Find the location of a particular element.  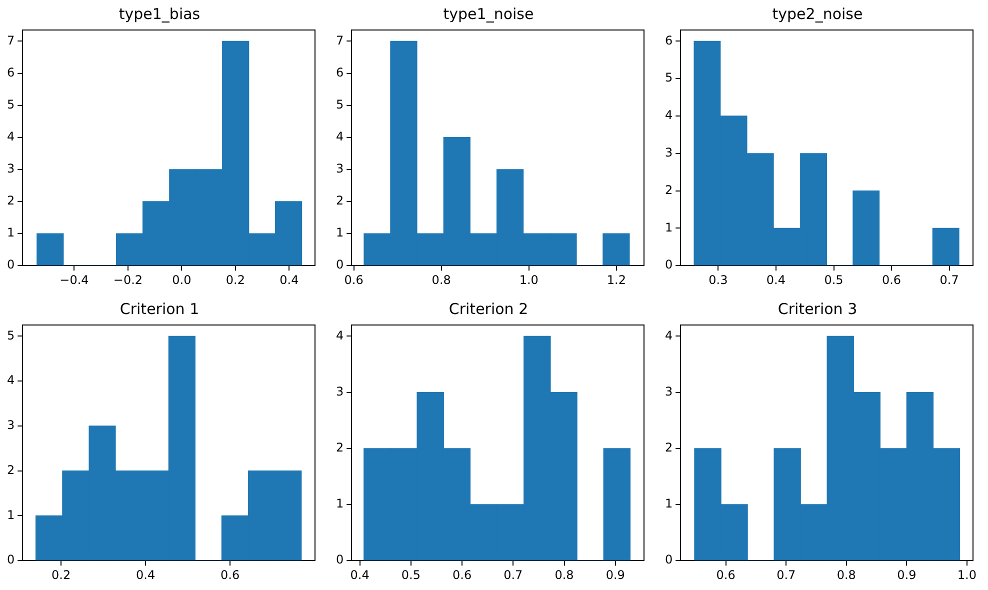

x-tick-label: 0.3 is located at coordinates (718, 279).